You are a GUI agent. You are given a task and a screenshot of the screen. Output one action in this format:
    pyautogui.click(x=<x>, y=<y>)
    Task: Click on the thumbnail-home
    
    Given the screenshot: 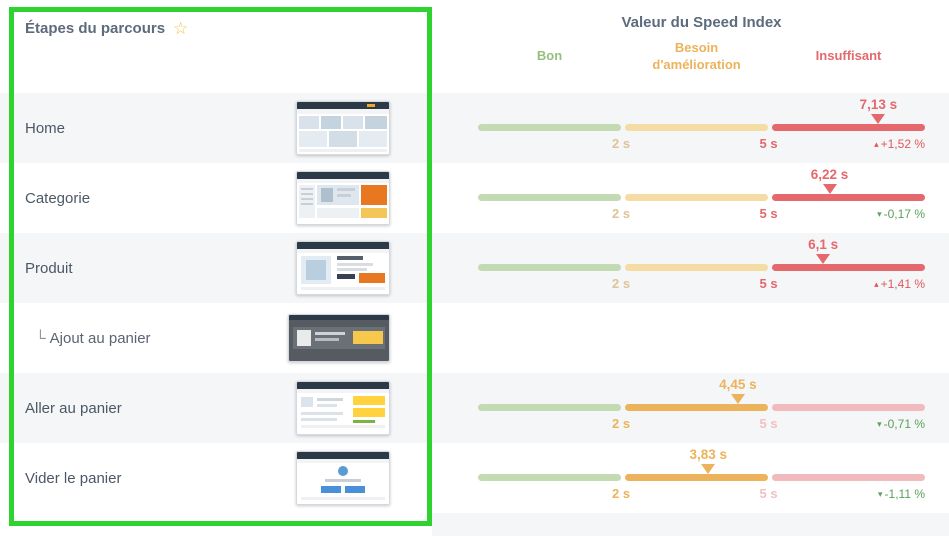 What is the action you would take?
    pyautogui.click(x=343, y=128)
    